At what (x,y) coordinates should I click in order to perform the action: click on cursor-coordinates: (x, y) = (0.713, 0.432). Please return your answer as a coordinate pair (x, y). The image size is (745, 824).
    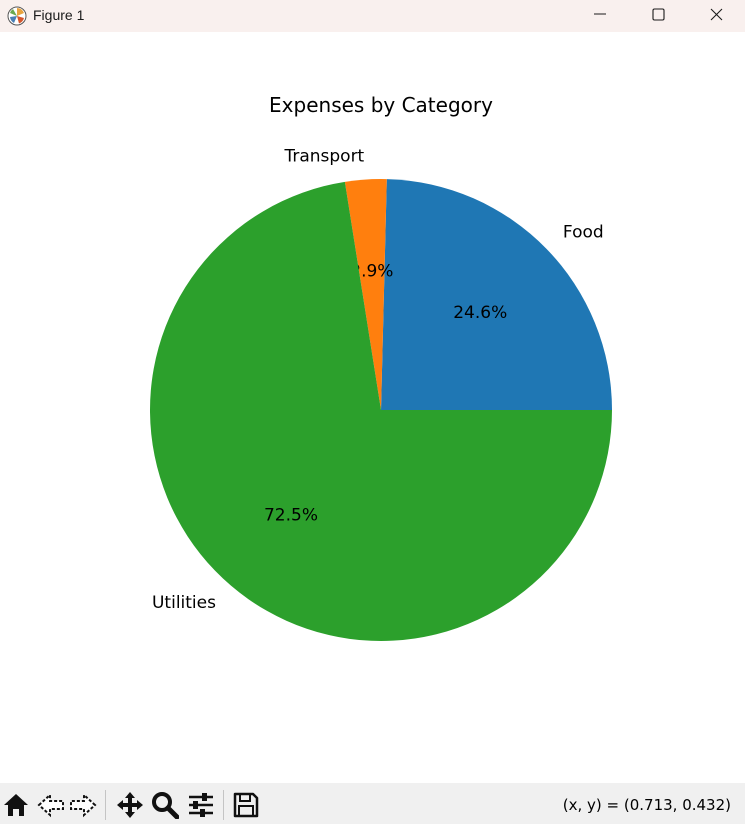
    Looking at the image, I should click on (646, 805).